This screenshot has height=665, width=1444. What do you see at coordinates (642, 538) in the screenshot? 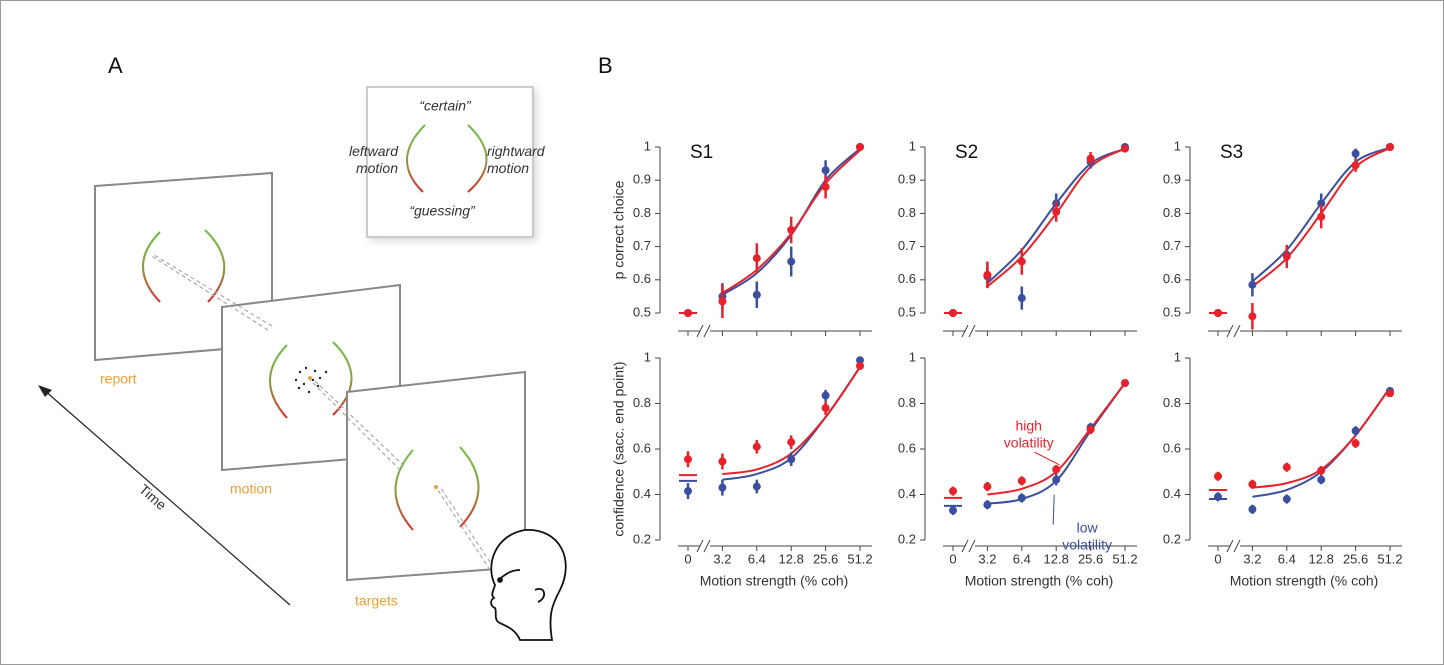
I see `y-tick-label: 0.2` at bounding box center [642, 538].